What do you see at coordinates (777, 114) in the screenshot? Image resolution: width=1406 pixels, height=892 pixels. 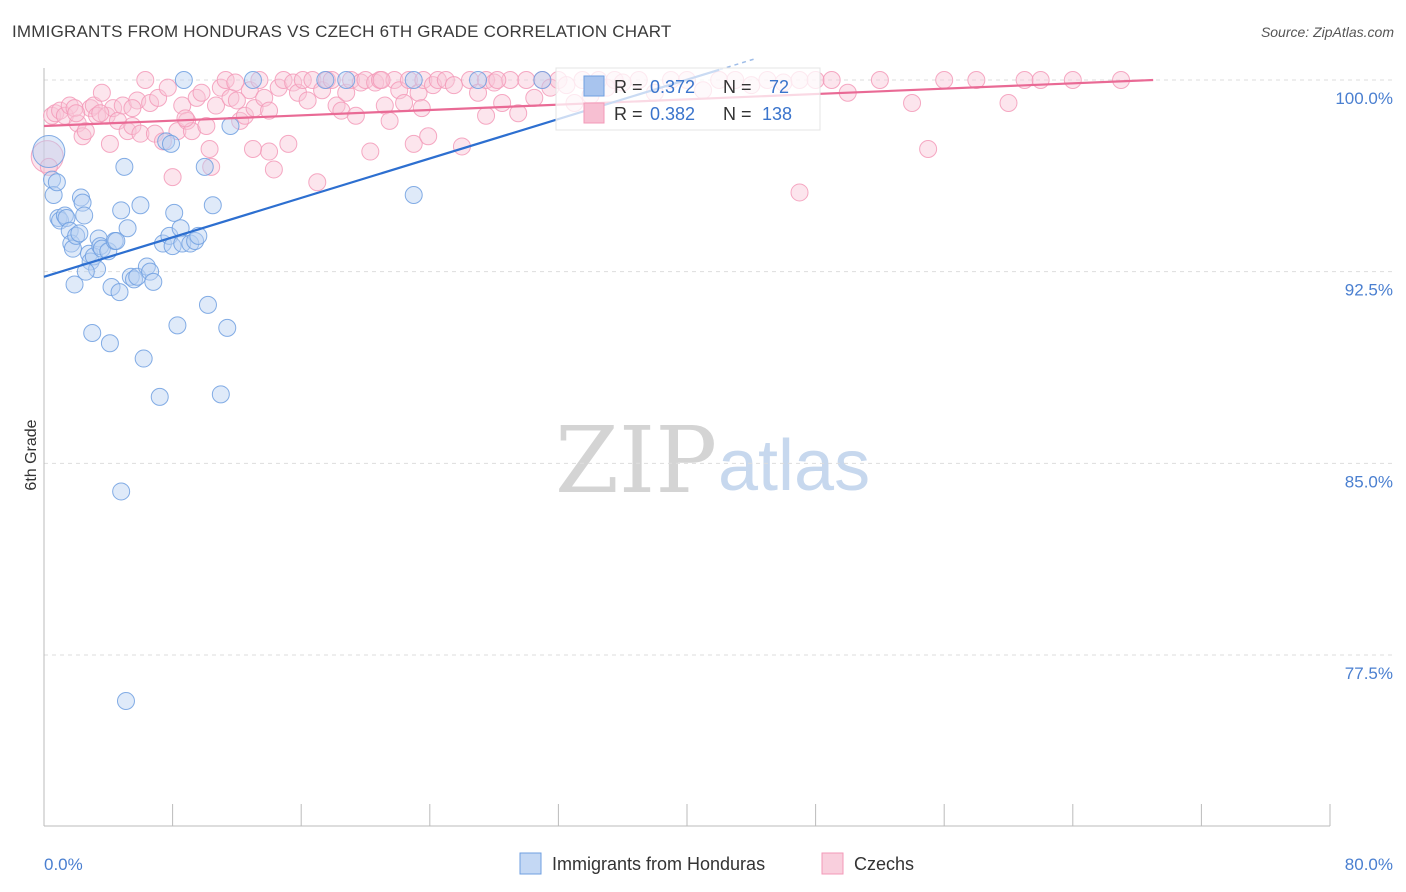 I see `stat-n-value-2: 138` at bounding box center [777, 114].